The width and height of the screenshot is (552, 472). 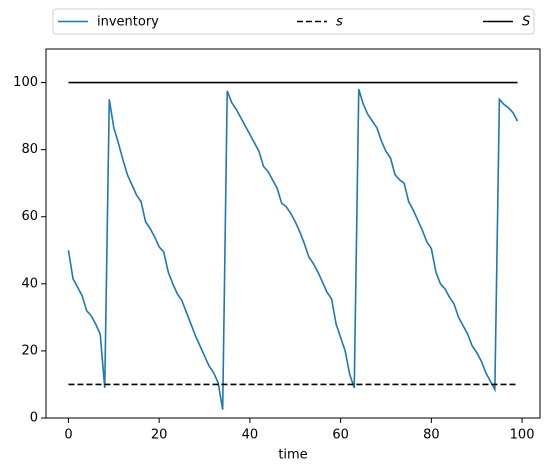 What do you see at coordinates (339, 22) in the screenshot?
I see `legend-label: s` at bounding box center [339, 22].